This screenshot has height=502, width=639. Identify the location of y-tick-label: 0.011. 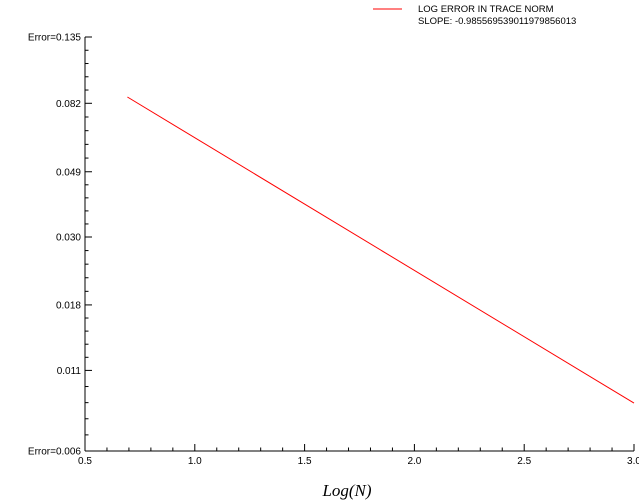
(69, 371).